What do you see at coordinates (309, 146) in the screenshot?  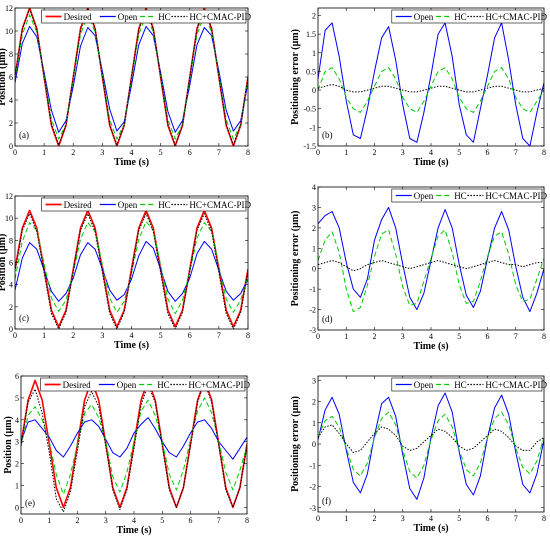 I see `y-tick-label: -1.5` at bounding box center [309, 146].